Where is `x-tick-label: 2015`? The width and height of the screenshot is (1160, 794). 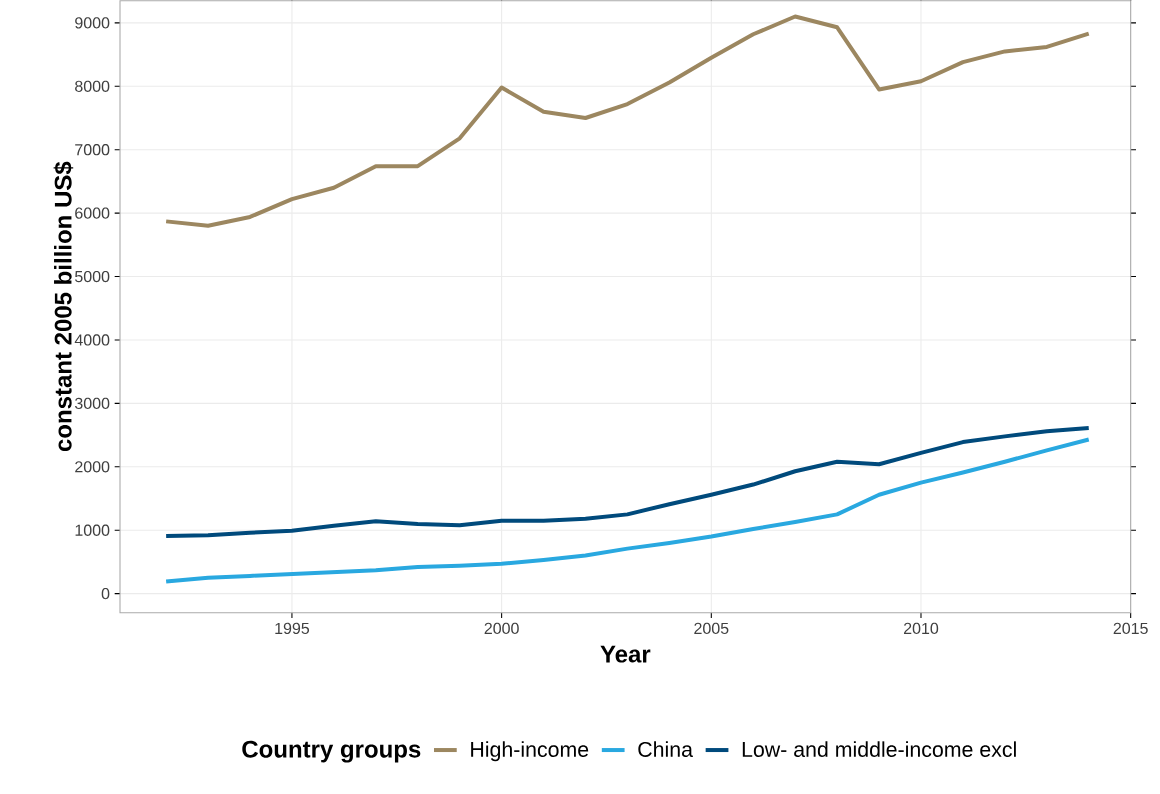
x-tick-label: 2015 is located at coordinates (1130, 628).